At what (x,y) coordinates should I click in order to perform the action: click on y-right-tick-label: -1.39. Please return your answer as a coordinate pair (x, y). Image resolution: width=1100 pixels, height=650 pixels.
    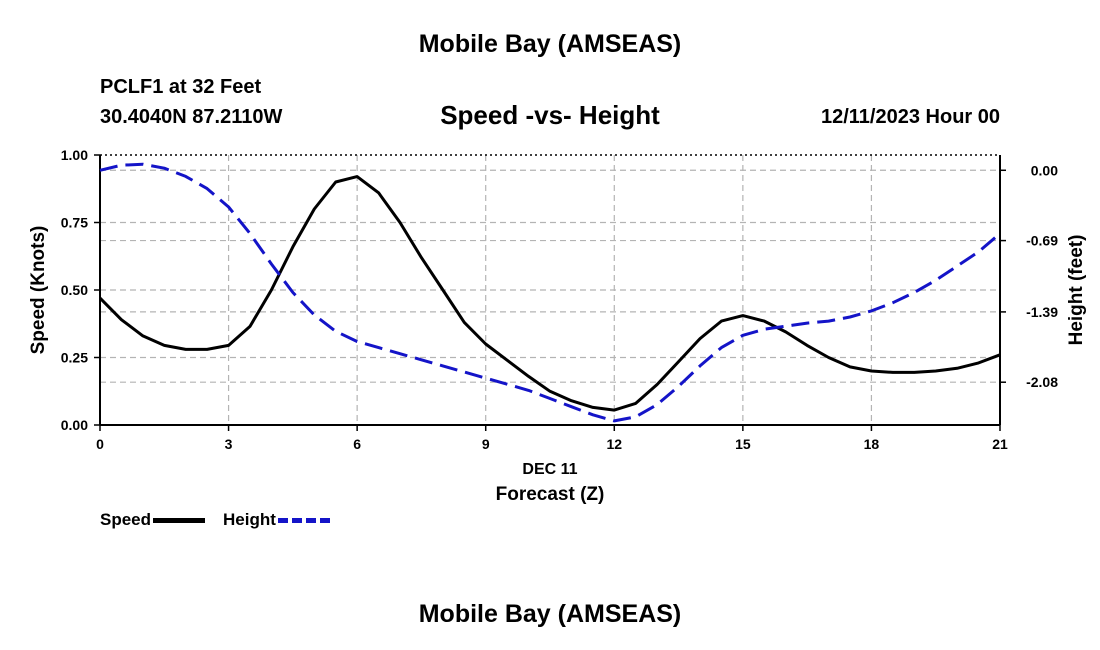
    Looking at the image, I should click on (1042, 312).